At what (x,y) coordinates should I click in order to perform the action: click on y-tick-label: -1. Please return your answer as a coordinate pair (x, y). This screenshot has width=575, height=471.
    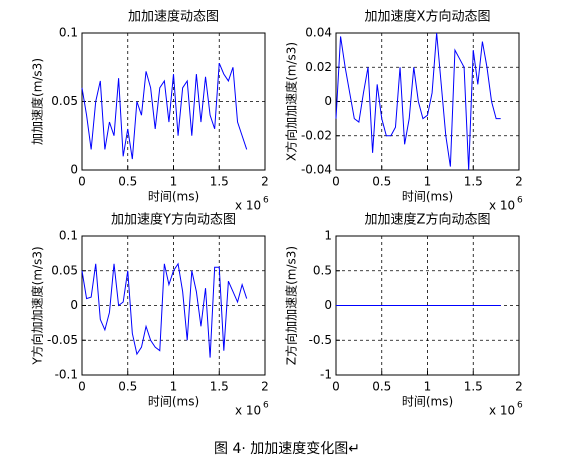
    Looking at the image, I should click on (326, 375).